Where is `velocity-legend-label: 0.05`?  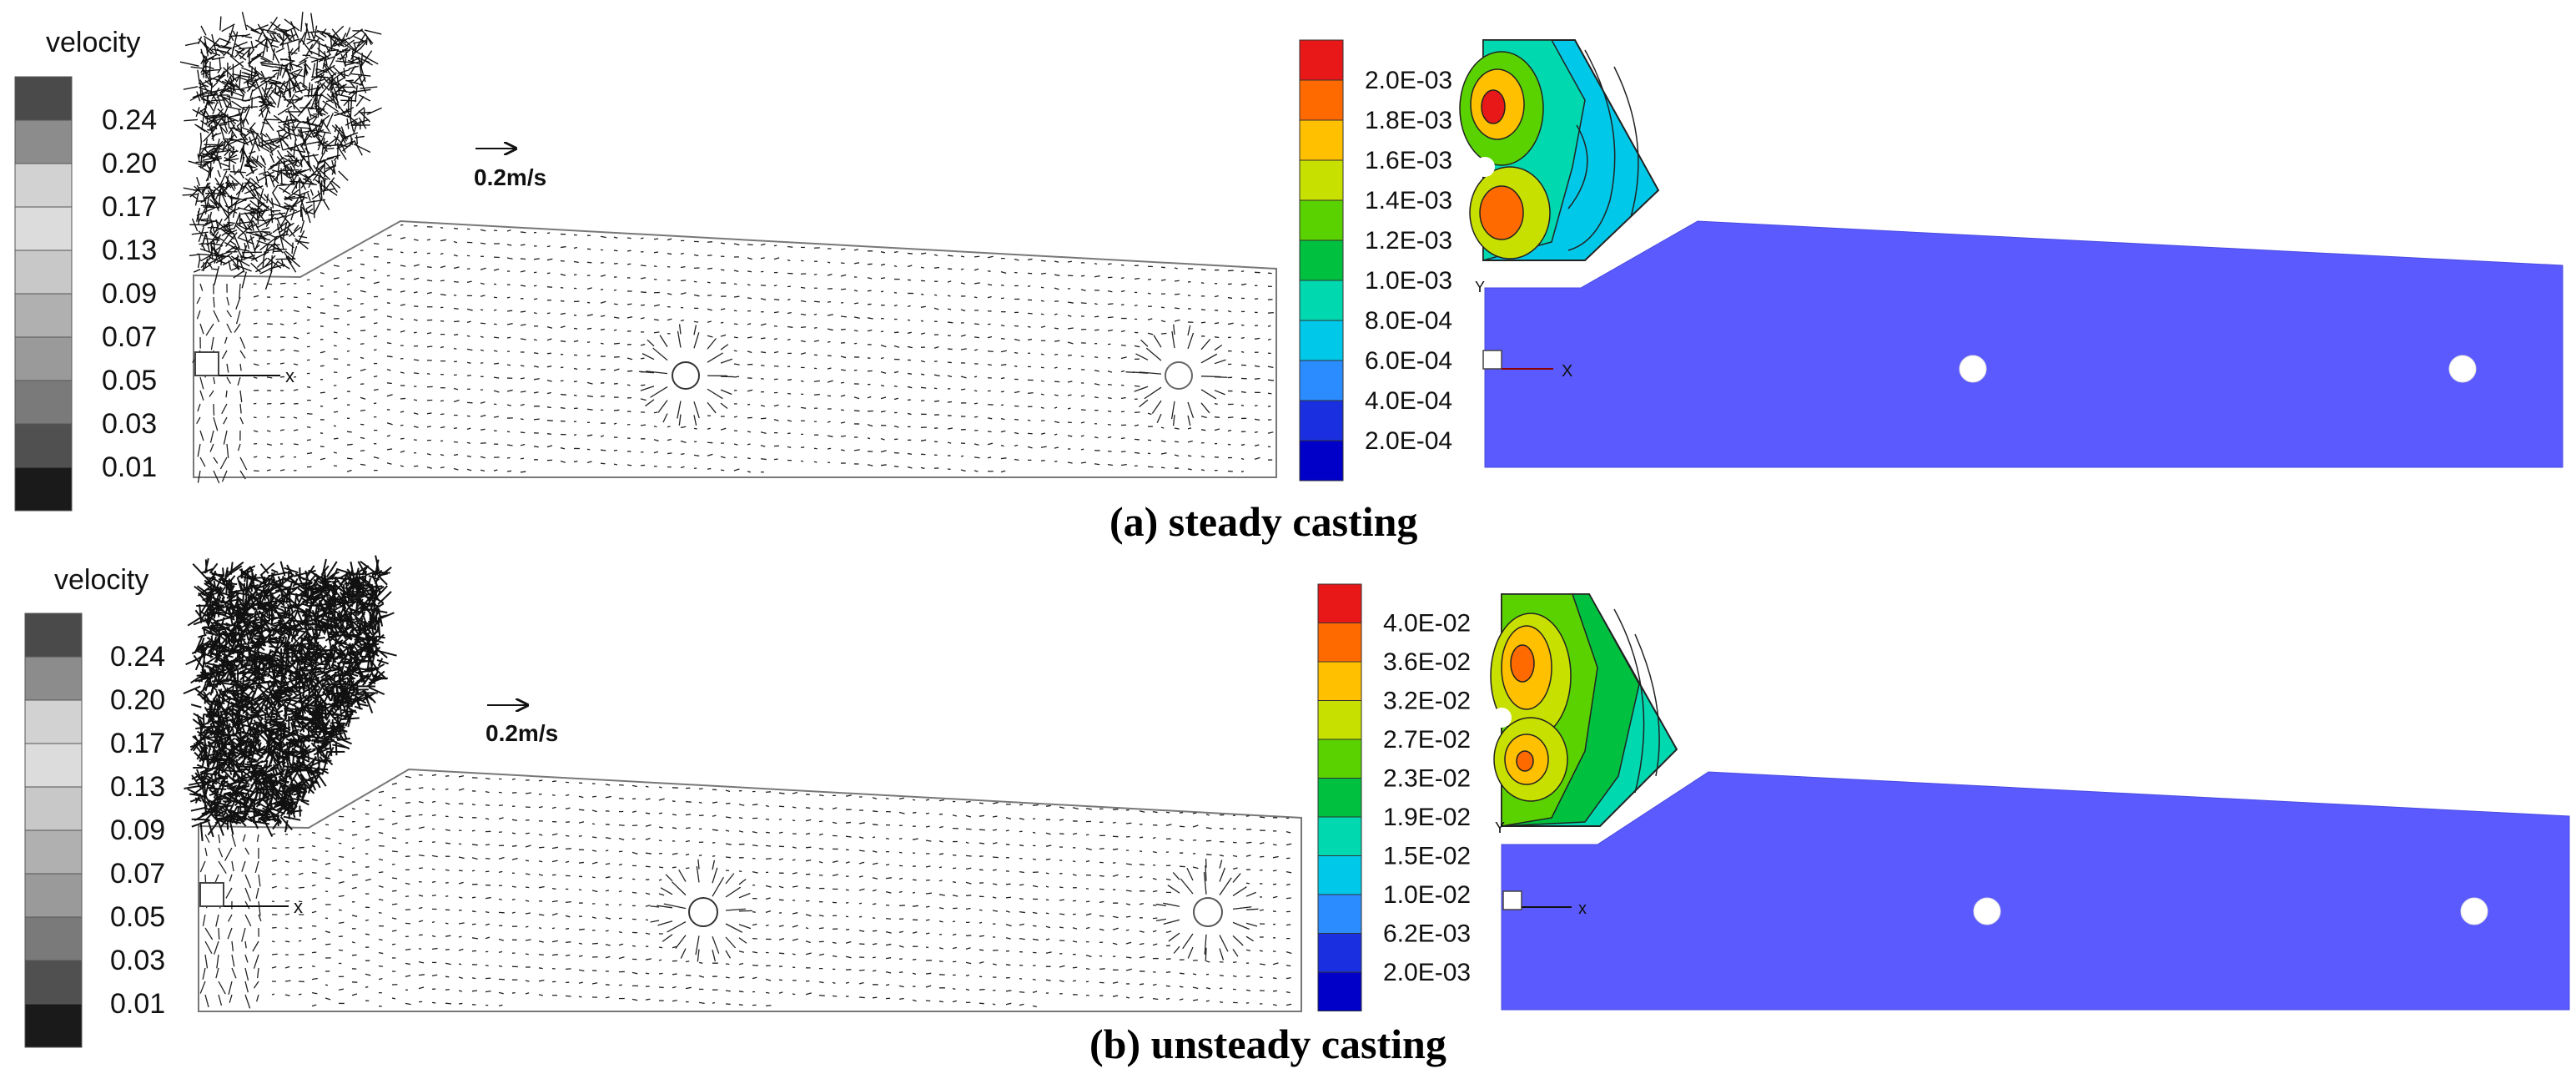
velocity-legend-label: 0.05 is located at coordinates (137, 917).